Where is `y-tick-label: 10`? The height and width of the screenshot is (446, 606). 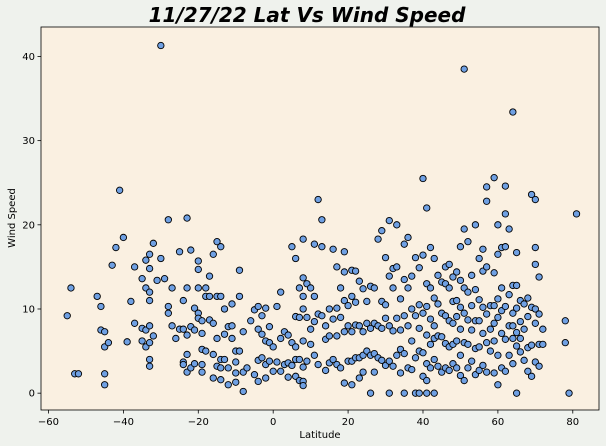
y-tick-label: 10 is located at coordinates (28, 309).